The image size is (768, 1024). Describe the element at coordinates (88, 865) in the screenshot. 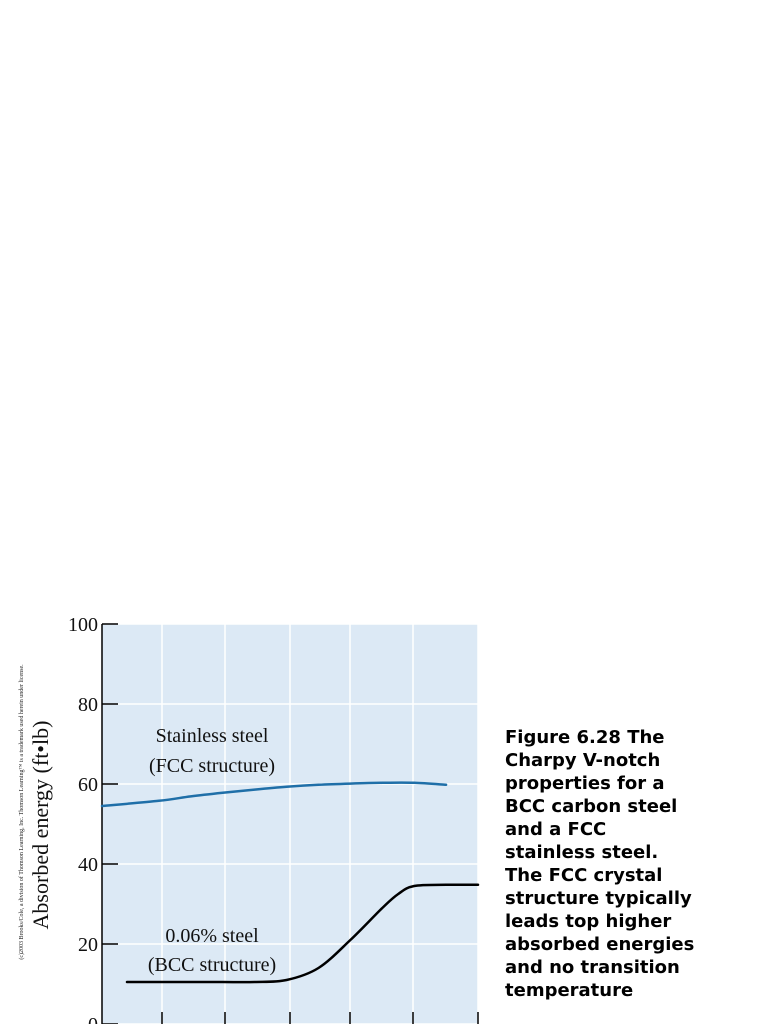

I see `y-tick-label-2: 40` at that location.